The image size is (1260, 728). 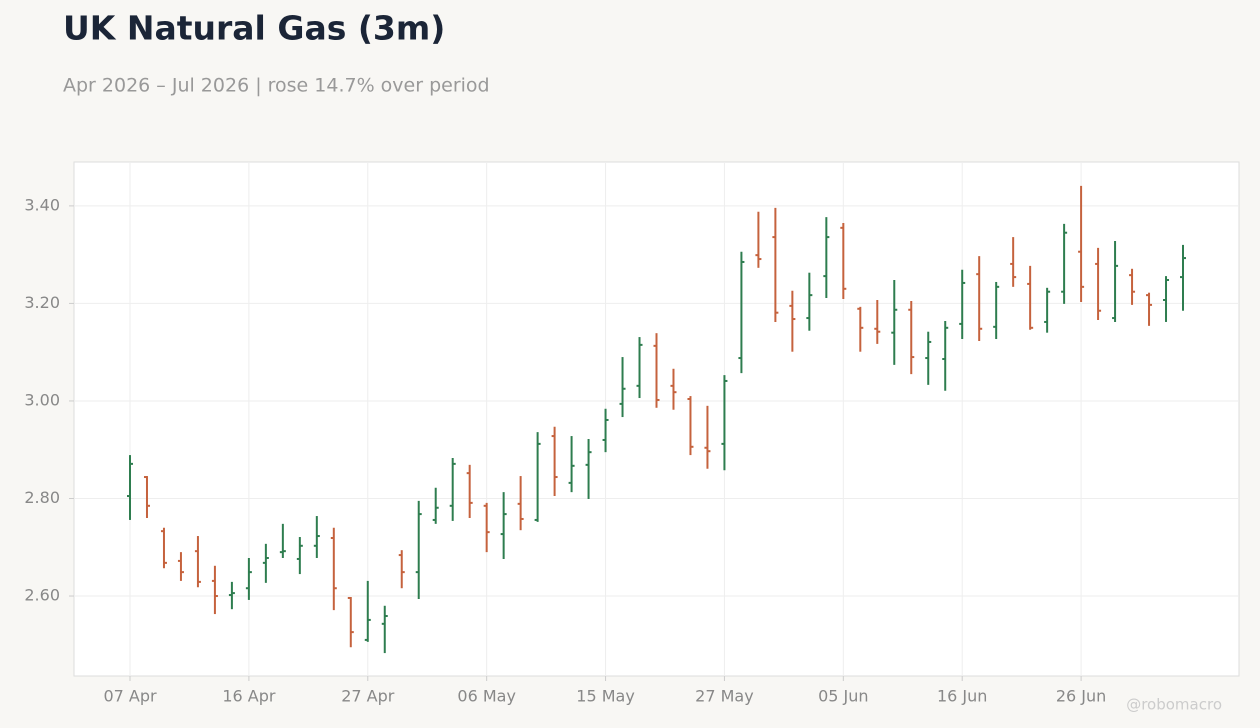 I want to click on y-tick-label: 3.40, so click(x=42, y=204).